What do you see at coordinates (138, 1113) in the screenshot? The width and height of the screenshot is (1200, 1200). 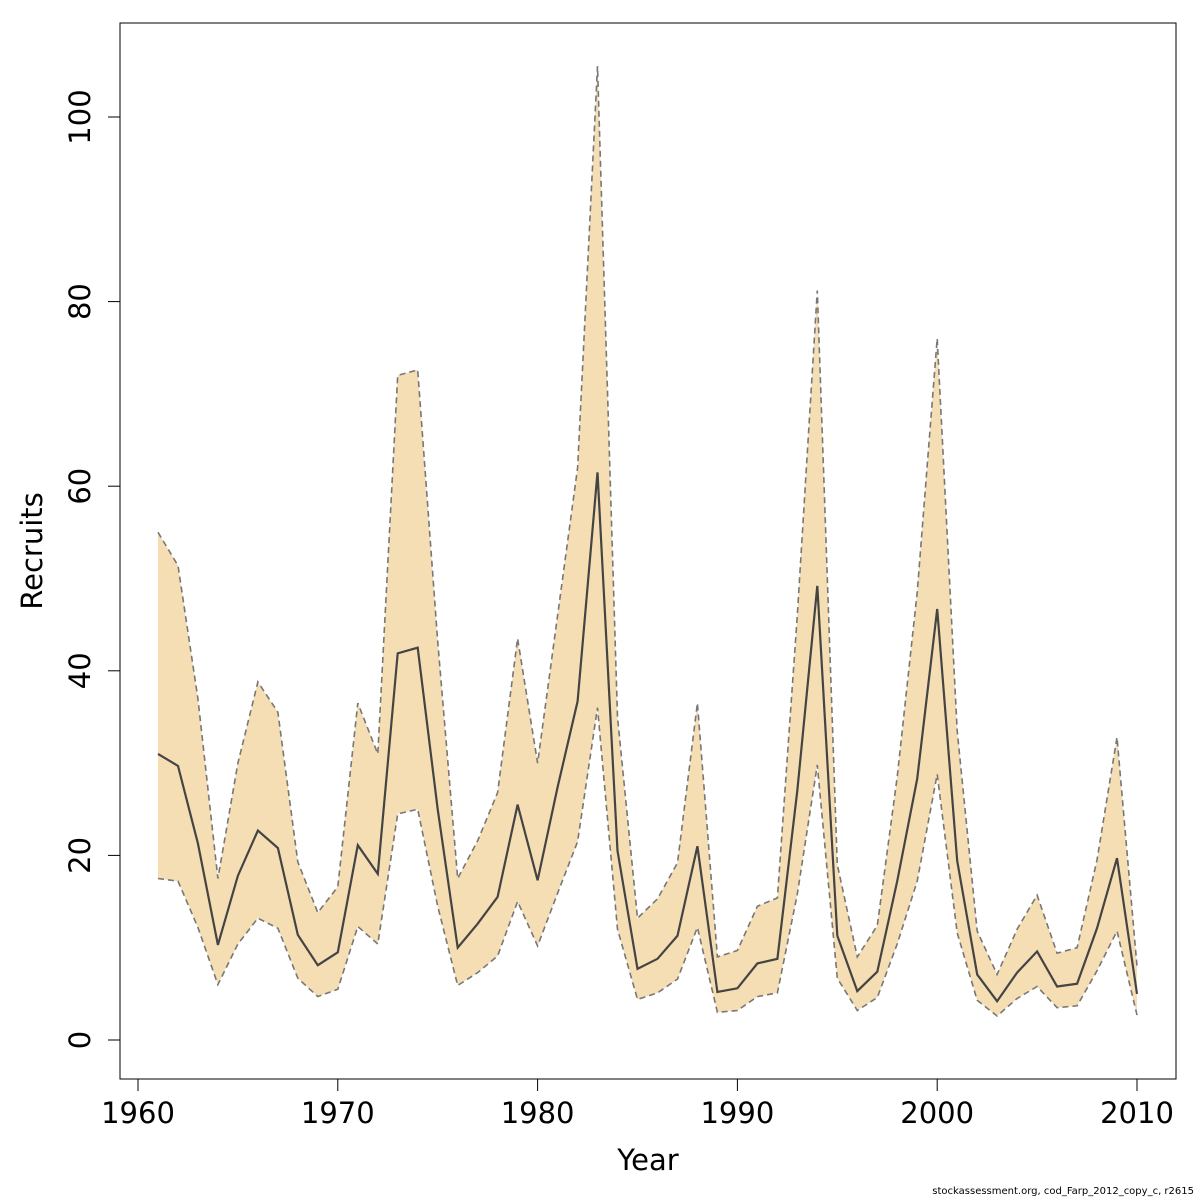 I see `x-tick-label: 1960` at bounding box center [138, 1113].